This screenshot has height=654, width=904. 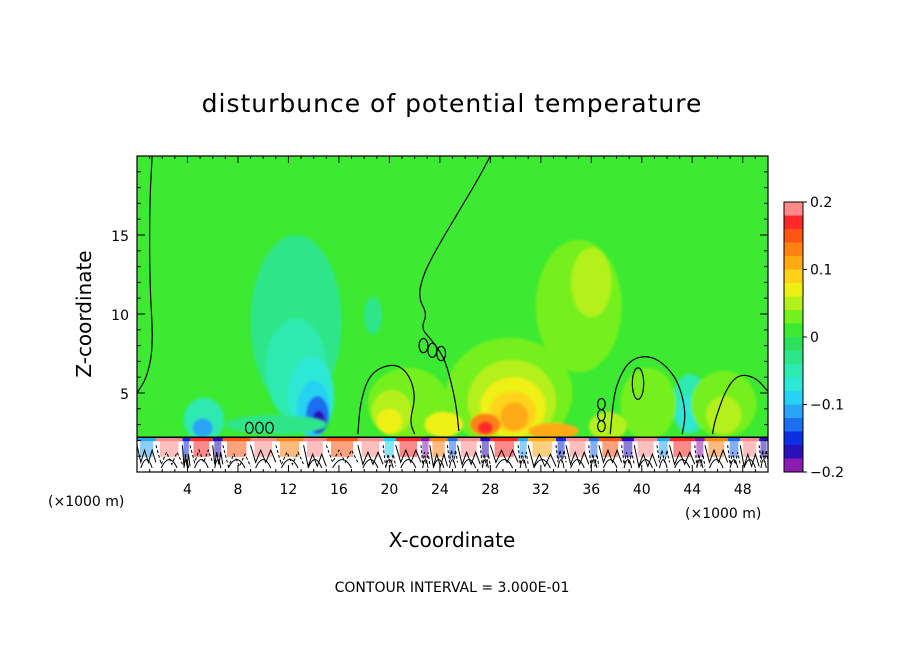 What do you see at coordinates (813, 338) in the screenshot?
I see `colorbar: 0.2 0.1 0 −0.1 −0.2` at bounding box center [813, 338].